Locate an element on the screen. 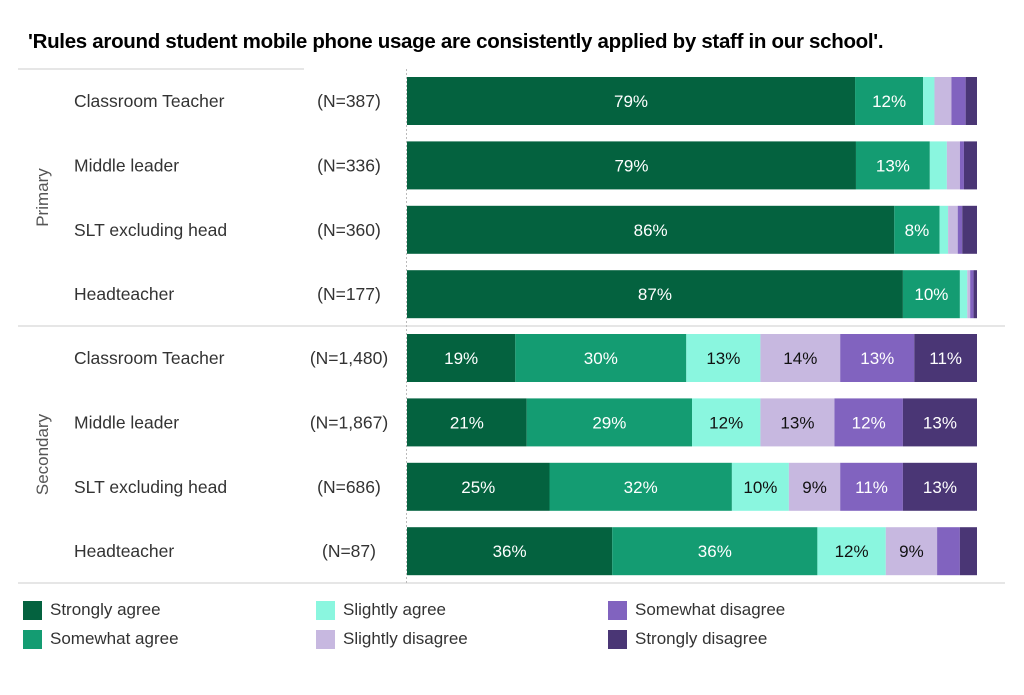 The height and width of the screenshot is (695, 1024). legend-item: Slightly agree is located at coordinates (381, 610).